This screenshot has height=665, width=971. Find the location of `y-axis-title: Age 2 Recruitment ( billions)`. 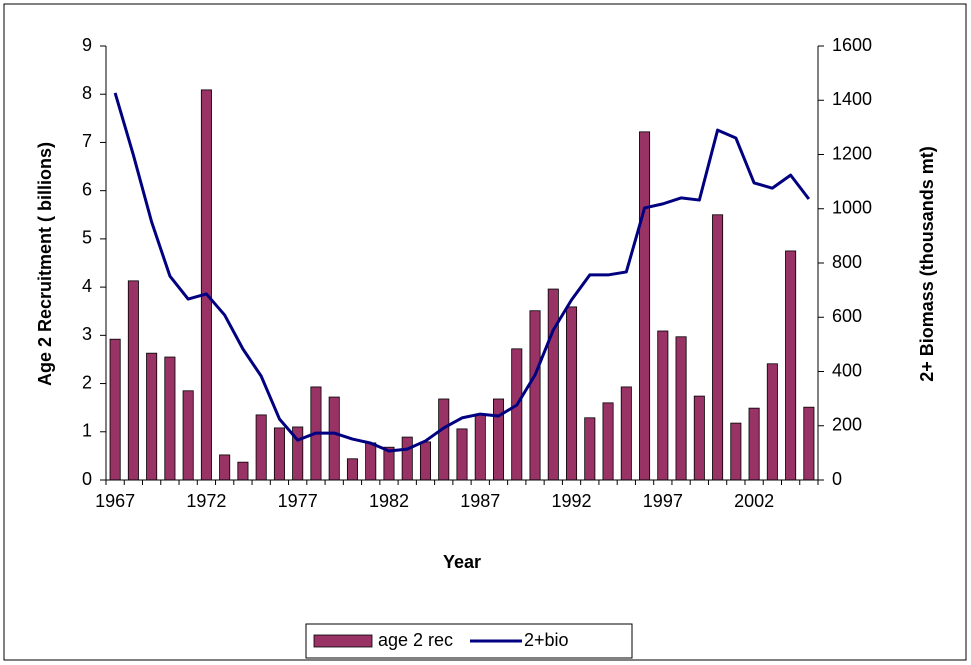

y-axis-title: Age 2 Recruitment ( billions) is located at coordinates (45, 264).